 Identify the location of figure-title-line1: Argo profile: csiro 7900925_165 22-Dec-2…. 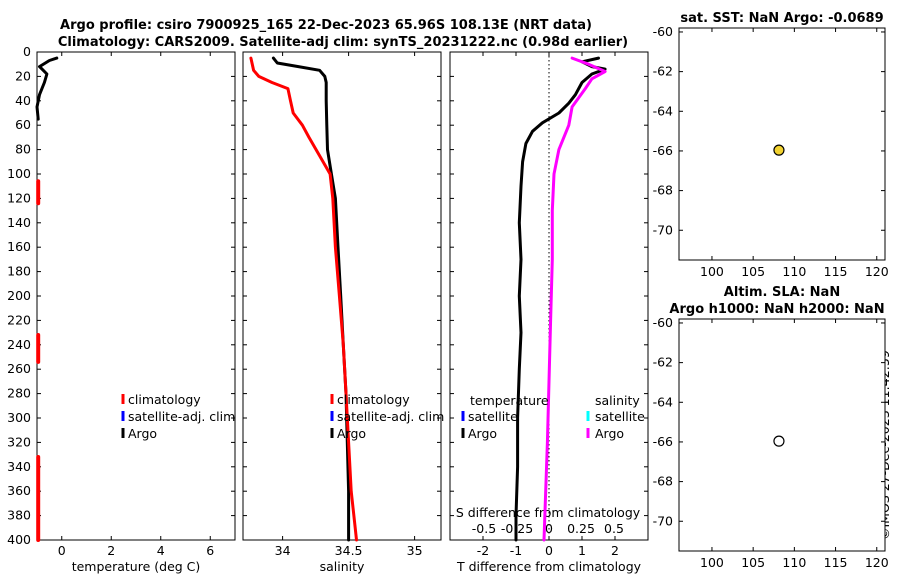
(326, 25).